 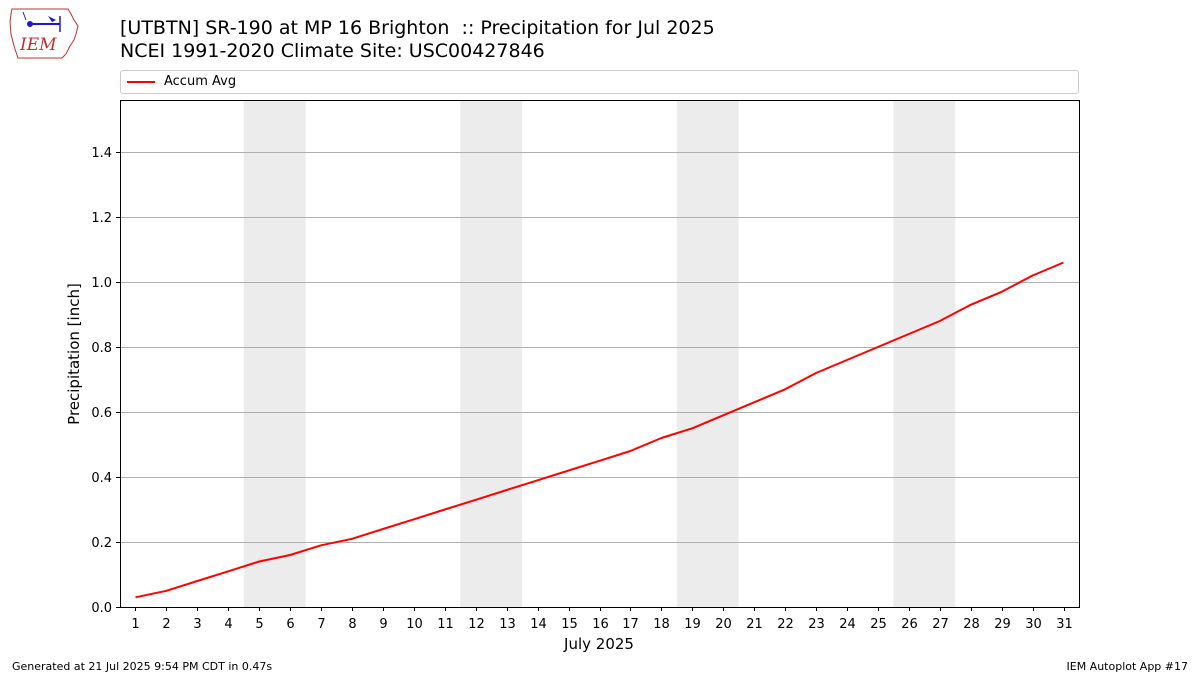 I want to click on chart-legend: Accum Avg, so click(x=599, y=82).